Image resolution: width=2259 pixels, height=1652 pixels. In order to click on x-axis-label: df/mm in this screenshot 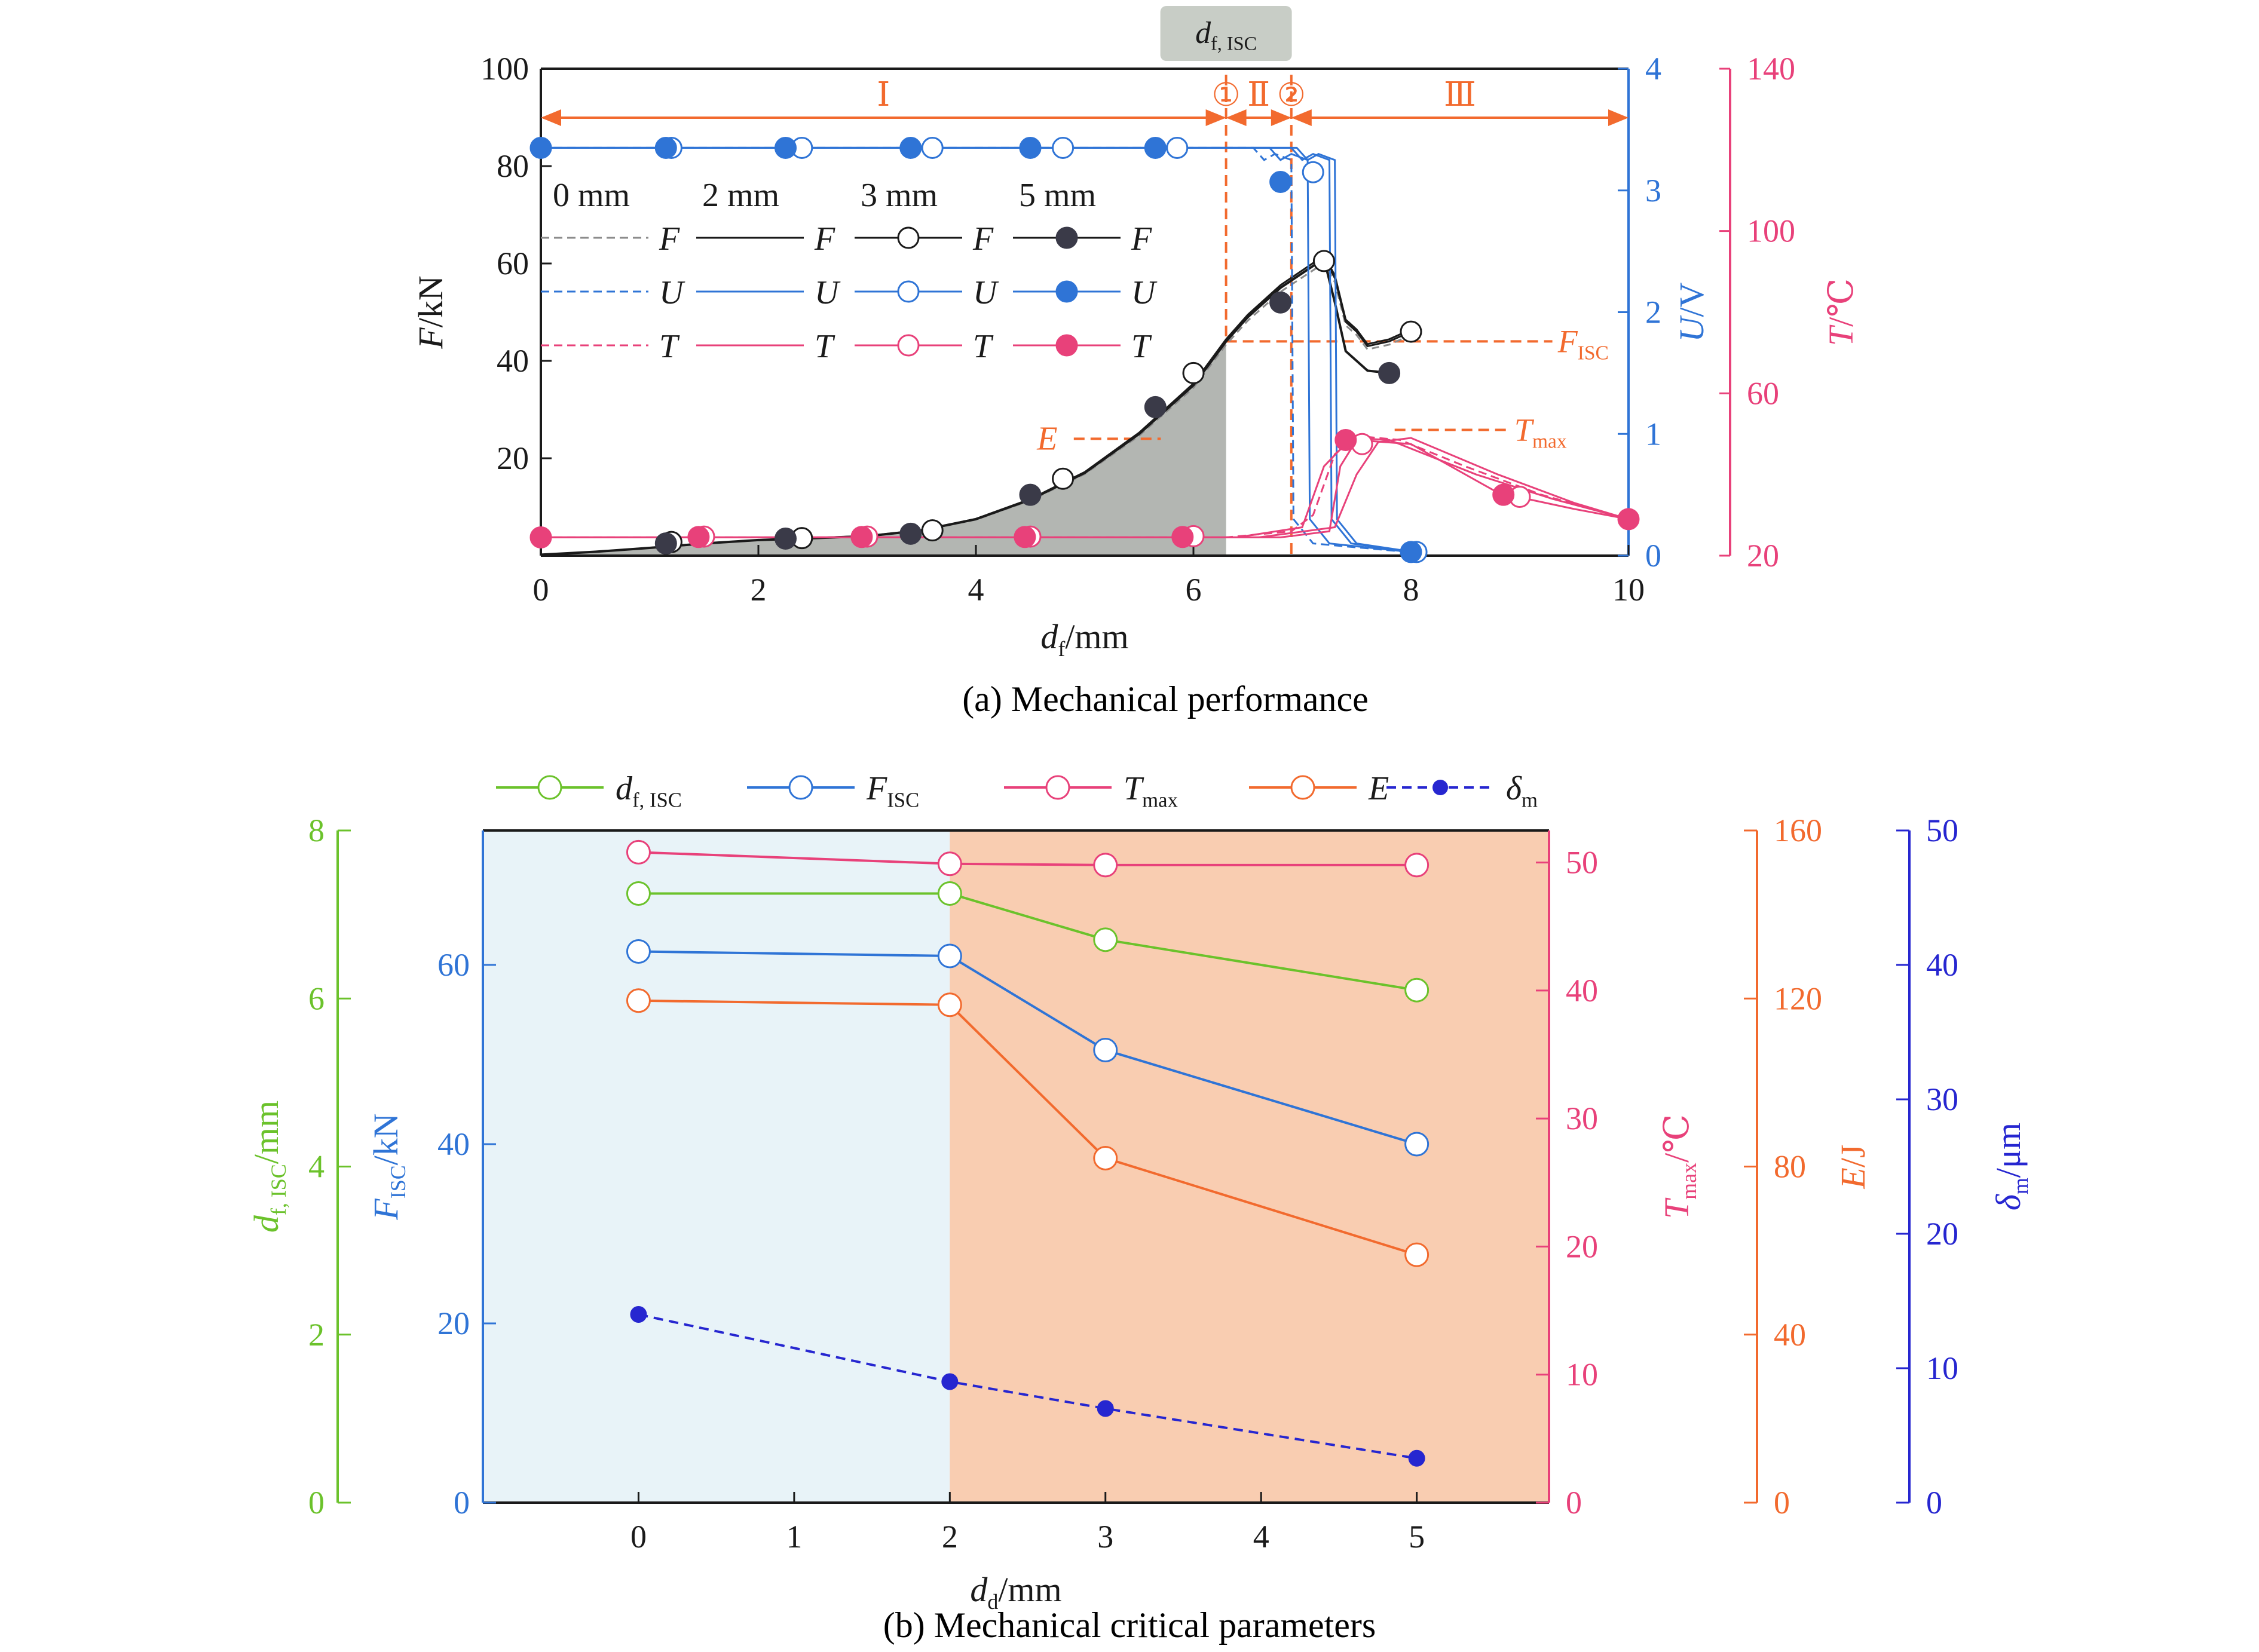, I will do `click(1084, 639)`.